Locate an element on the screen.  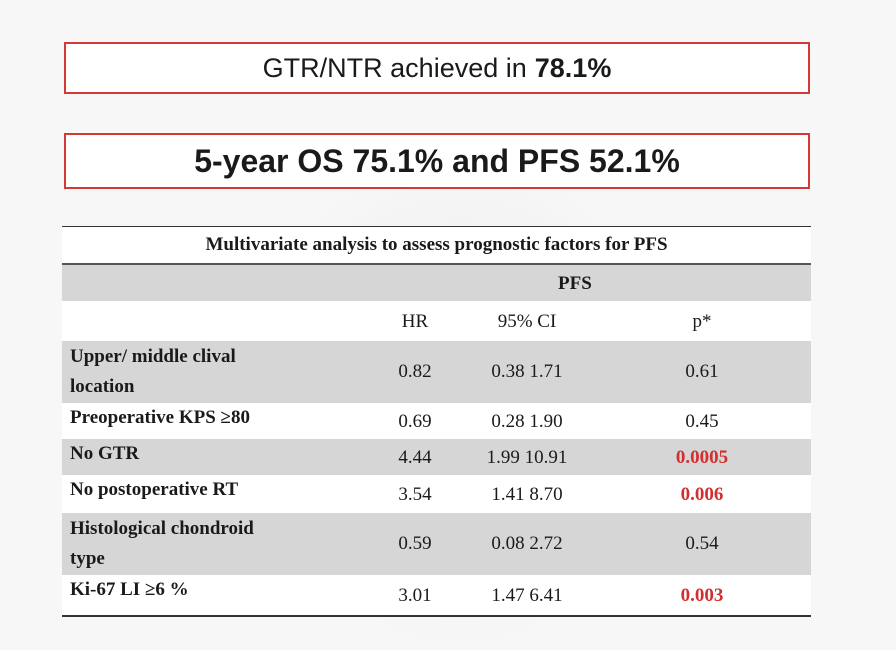
gtr-banner: GTR/NTR achieved in 78.1% is located at coordinates (437, 68).